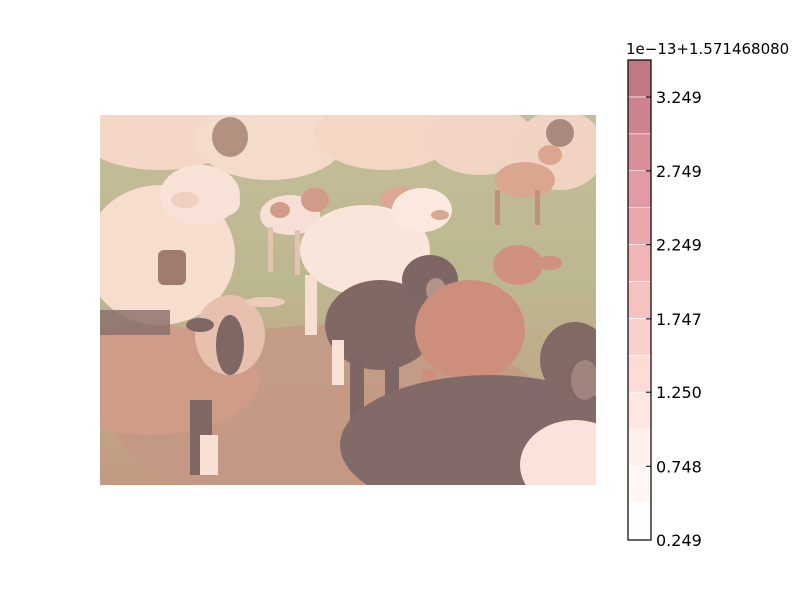 This screenshot has width=800, height=600. I want to click on colorbar-frame, so click(639, 300).